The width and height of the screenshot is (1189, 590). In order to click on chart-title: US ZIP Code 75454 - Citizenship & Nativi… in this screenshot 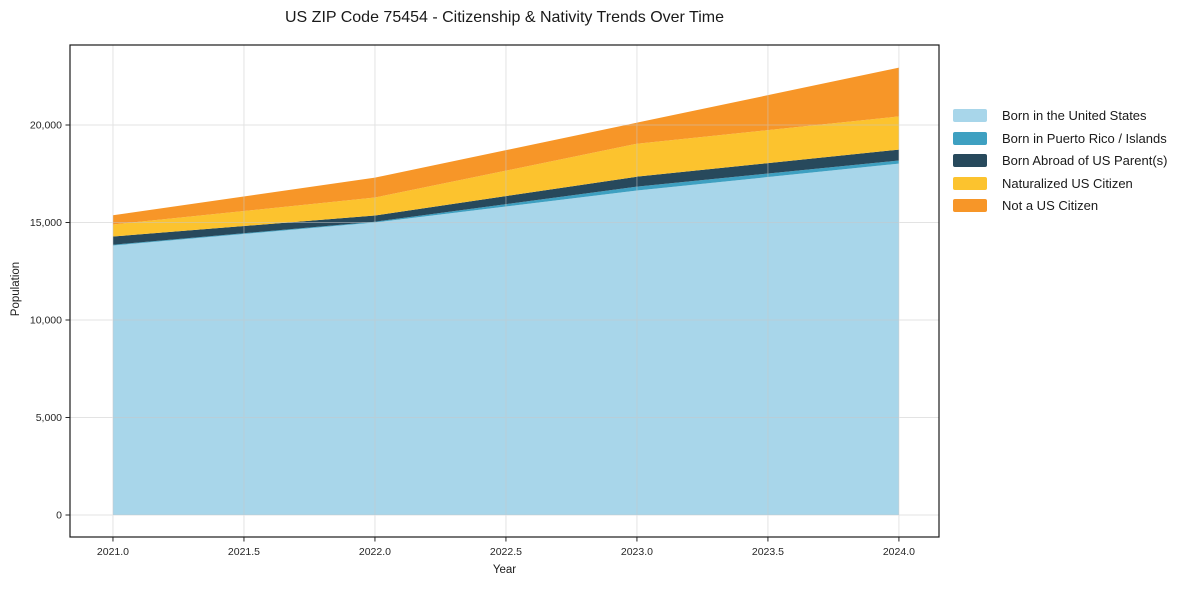, I will do `click(504, 17)`.